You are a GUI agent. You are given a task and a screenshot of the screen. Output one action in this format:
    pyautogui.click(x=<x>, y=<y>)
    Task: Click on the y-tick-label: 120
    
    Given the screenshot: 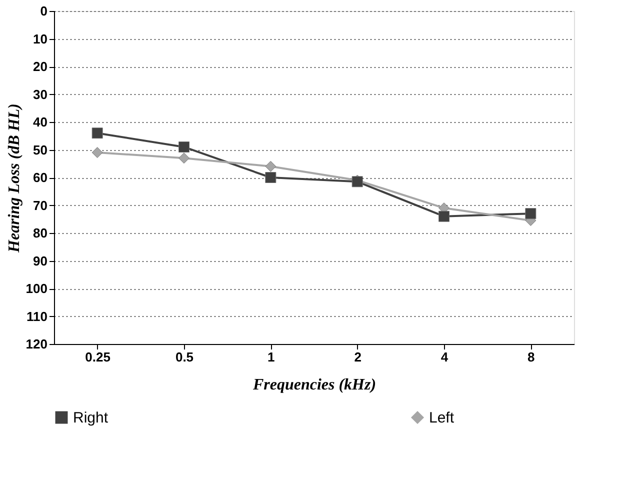 What is the action you would take?
    pyautogui.click(x=37, y=344)
    